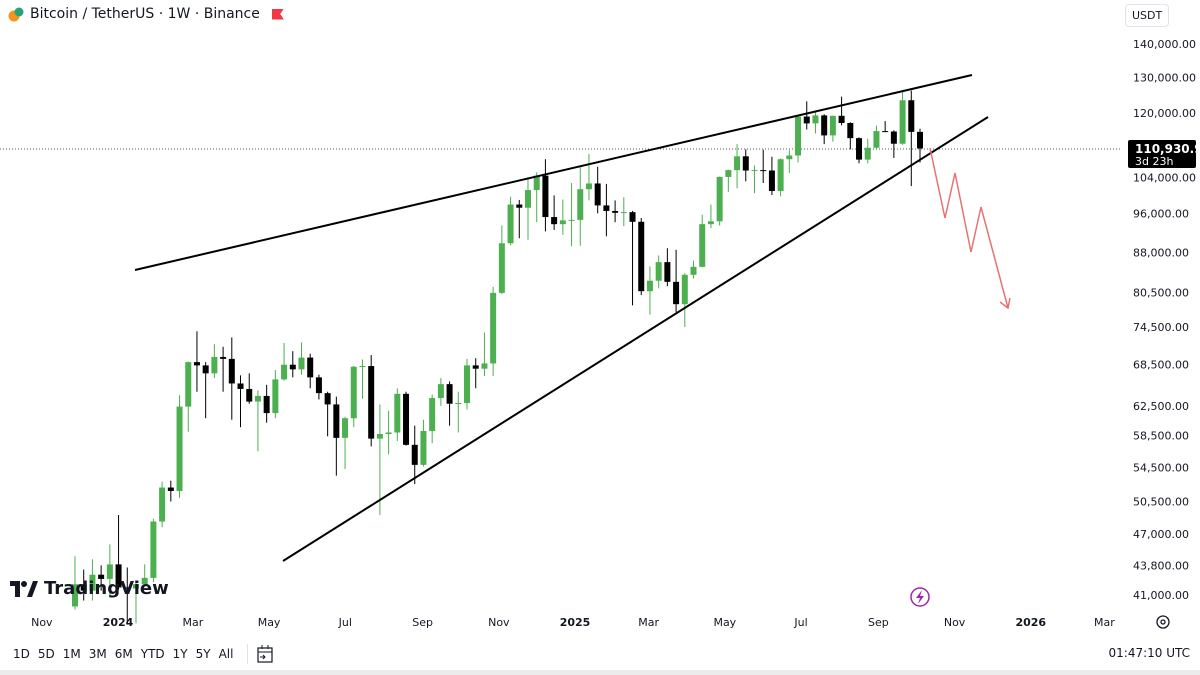 This screenshot has width=1200, height=675. Describe the element at coordinates (648, 622) in the screenshot. I see `time-tick-label: Mar` at that location.